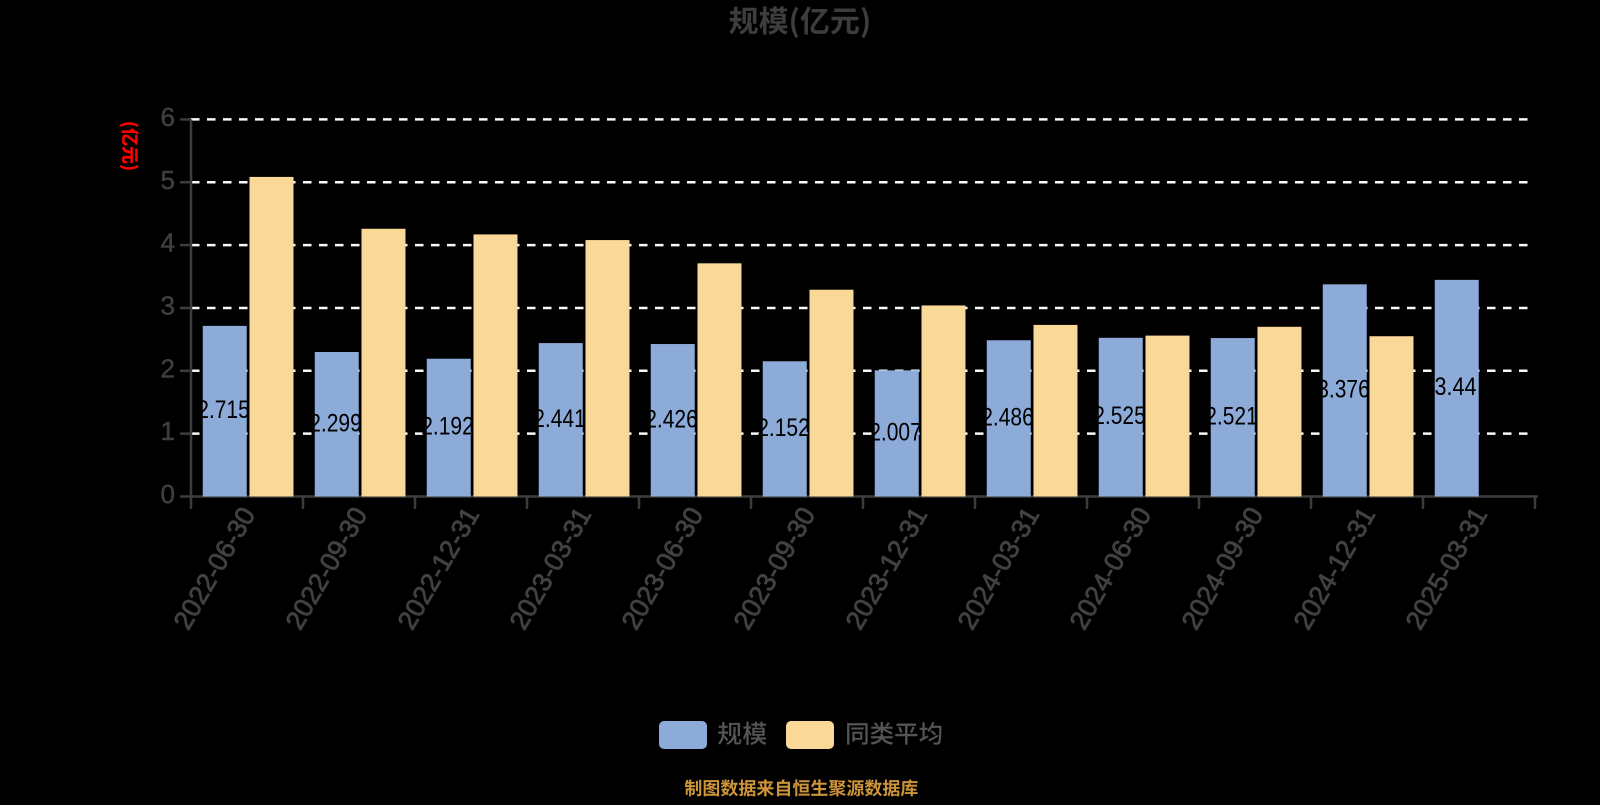 This screenshot has width=1600, height=805. What do you see at coordinates (168, 431) in the screenshot?
I see `svg-text: 1` at bounding box center [168, 431].